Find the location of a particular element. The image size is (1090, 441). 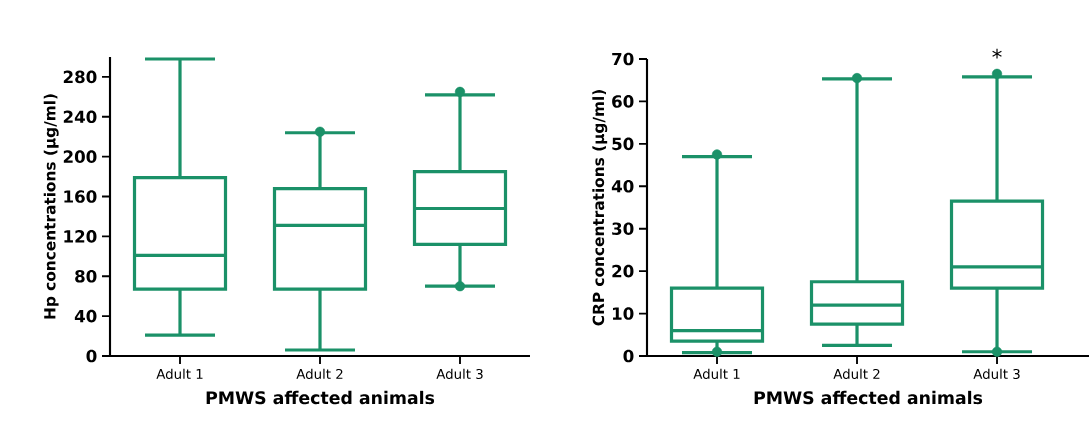

y-tick-label: 50 is located at coordinates (623, 144).